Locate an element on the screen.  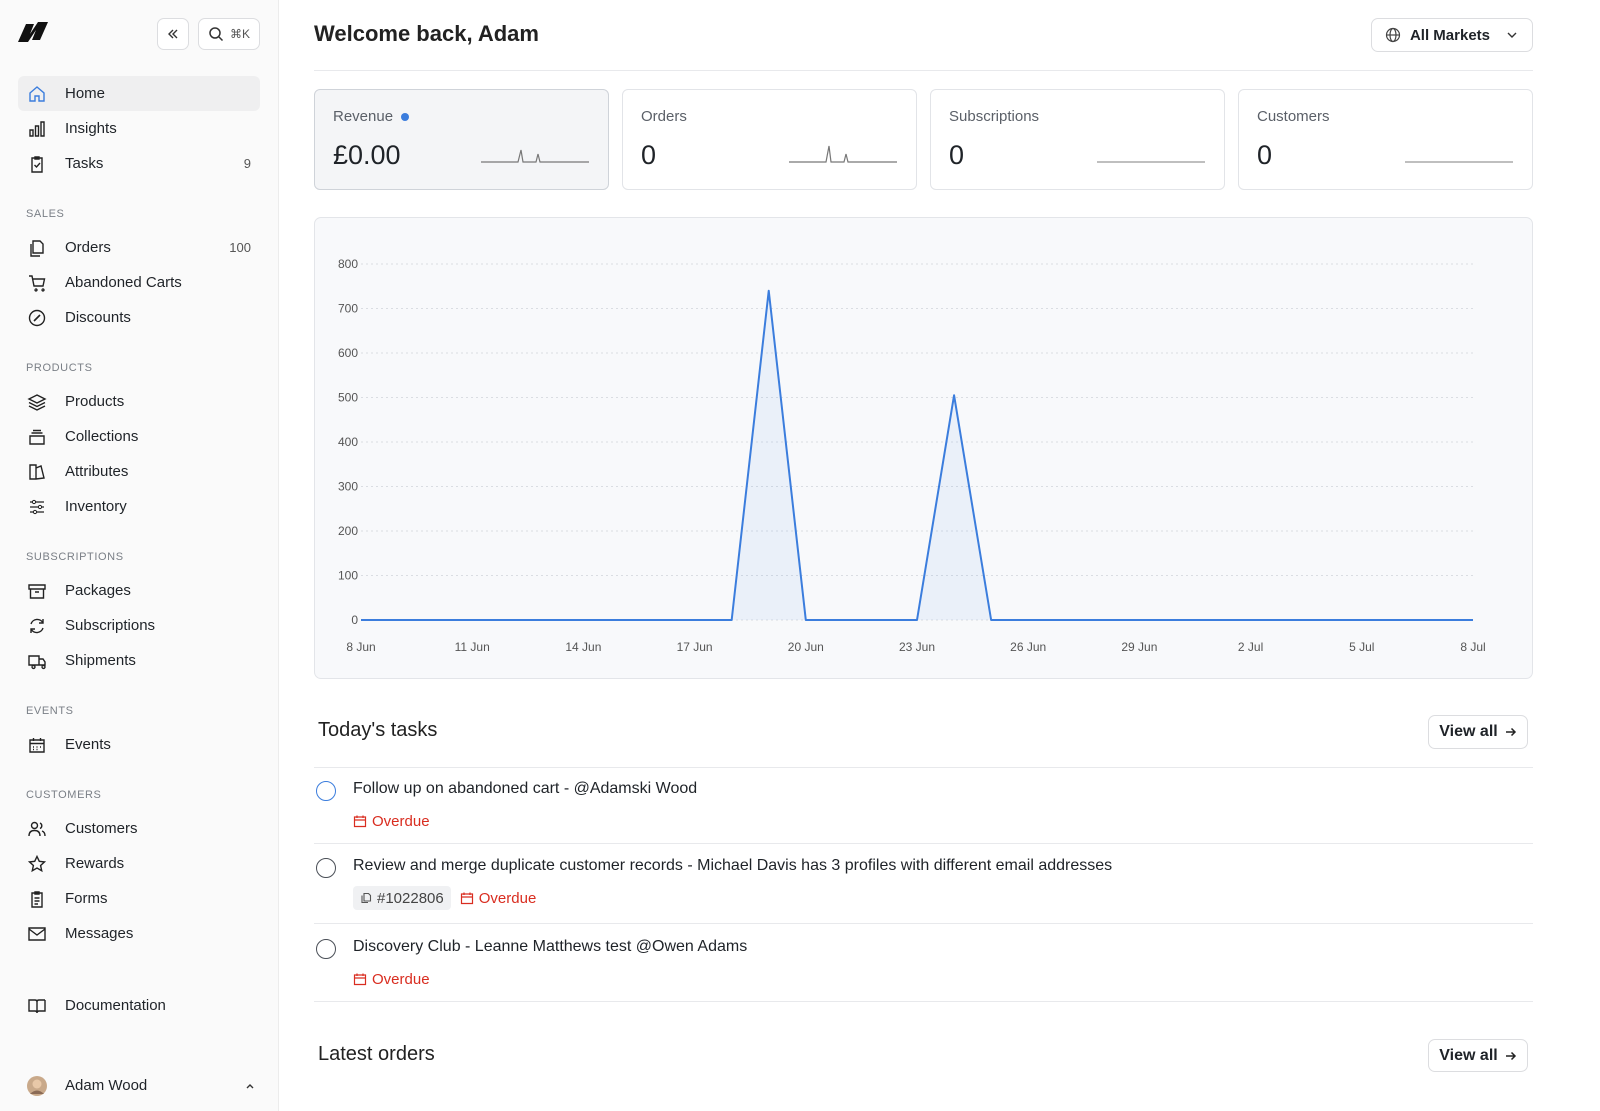
nav-item: Forms is located at coordinates (139, 898).